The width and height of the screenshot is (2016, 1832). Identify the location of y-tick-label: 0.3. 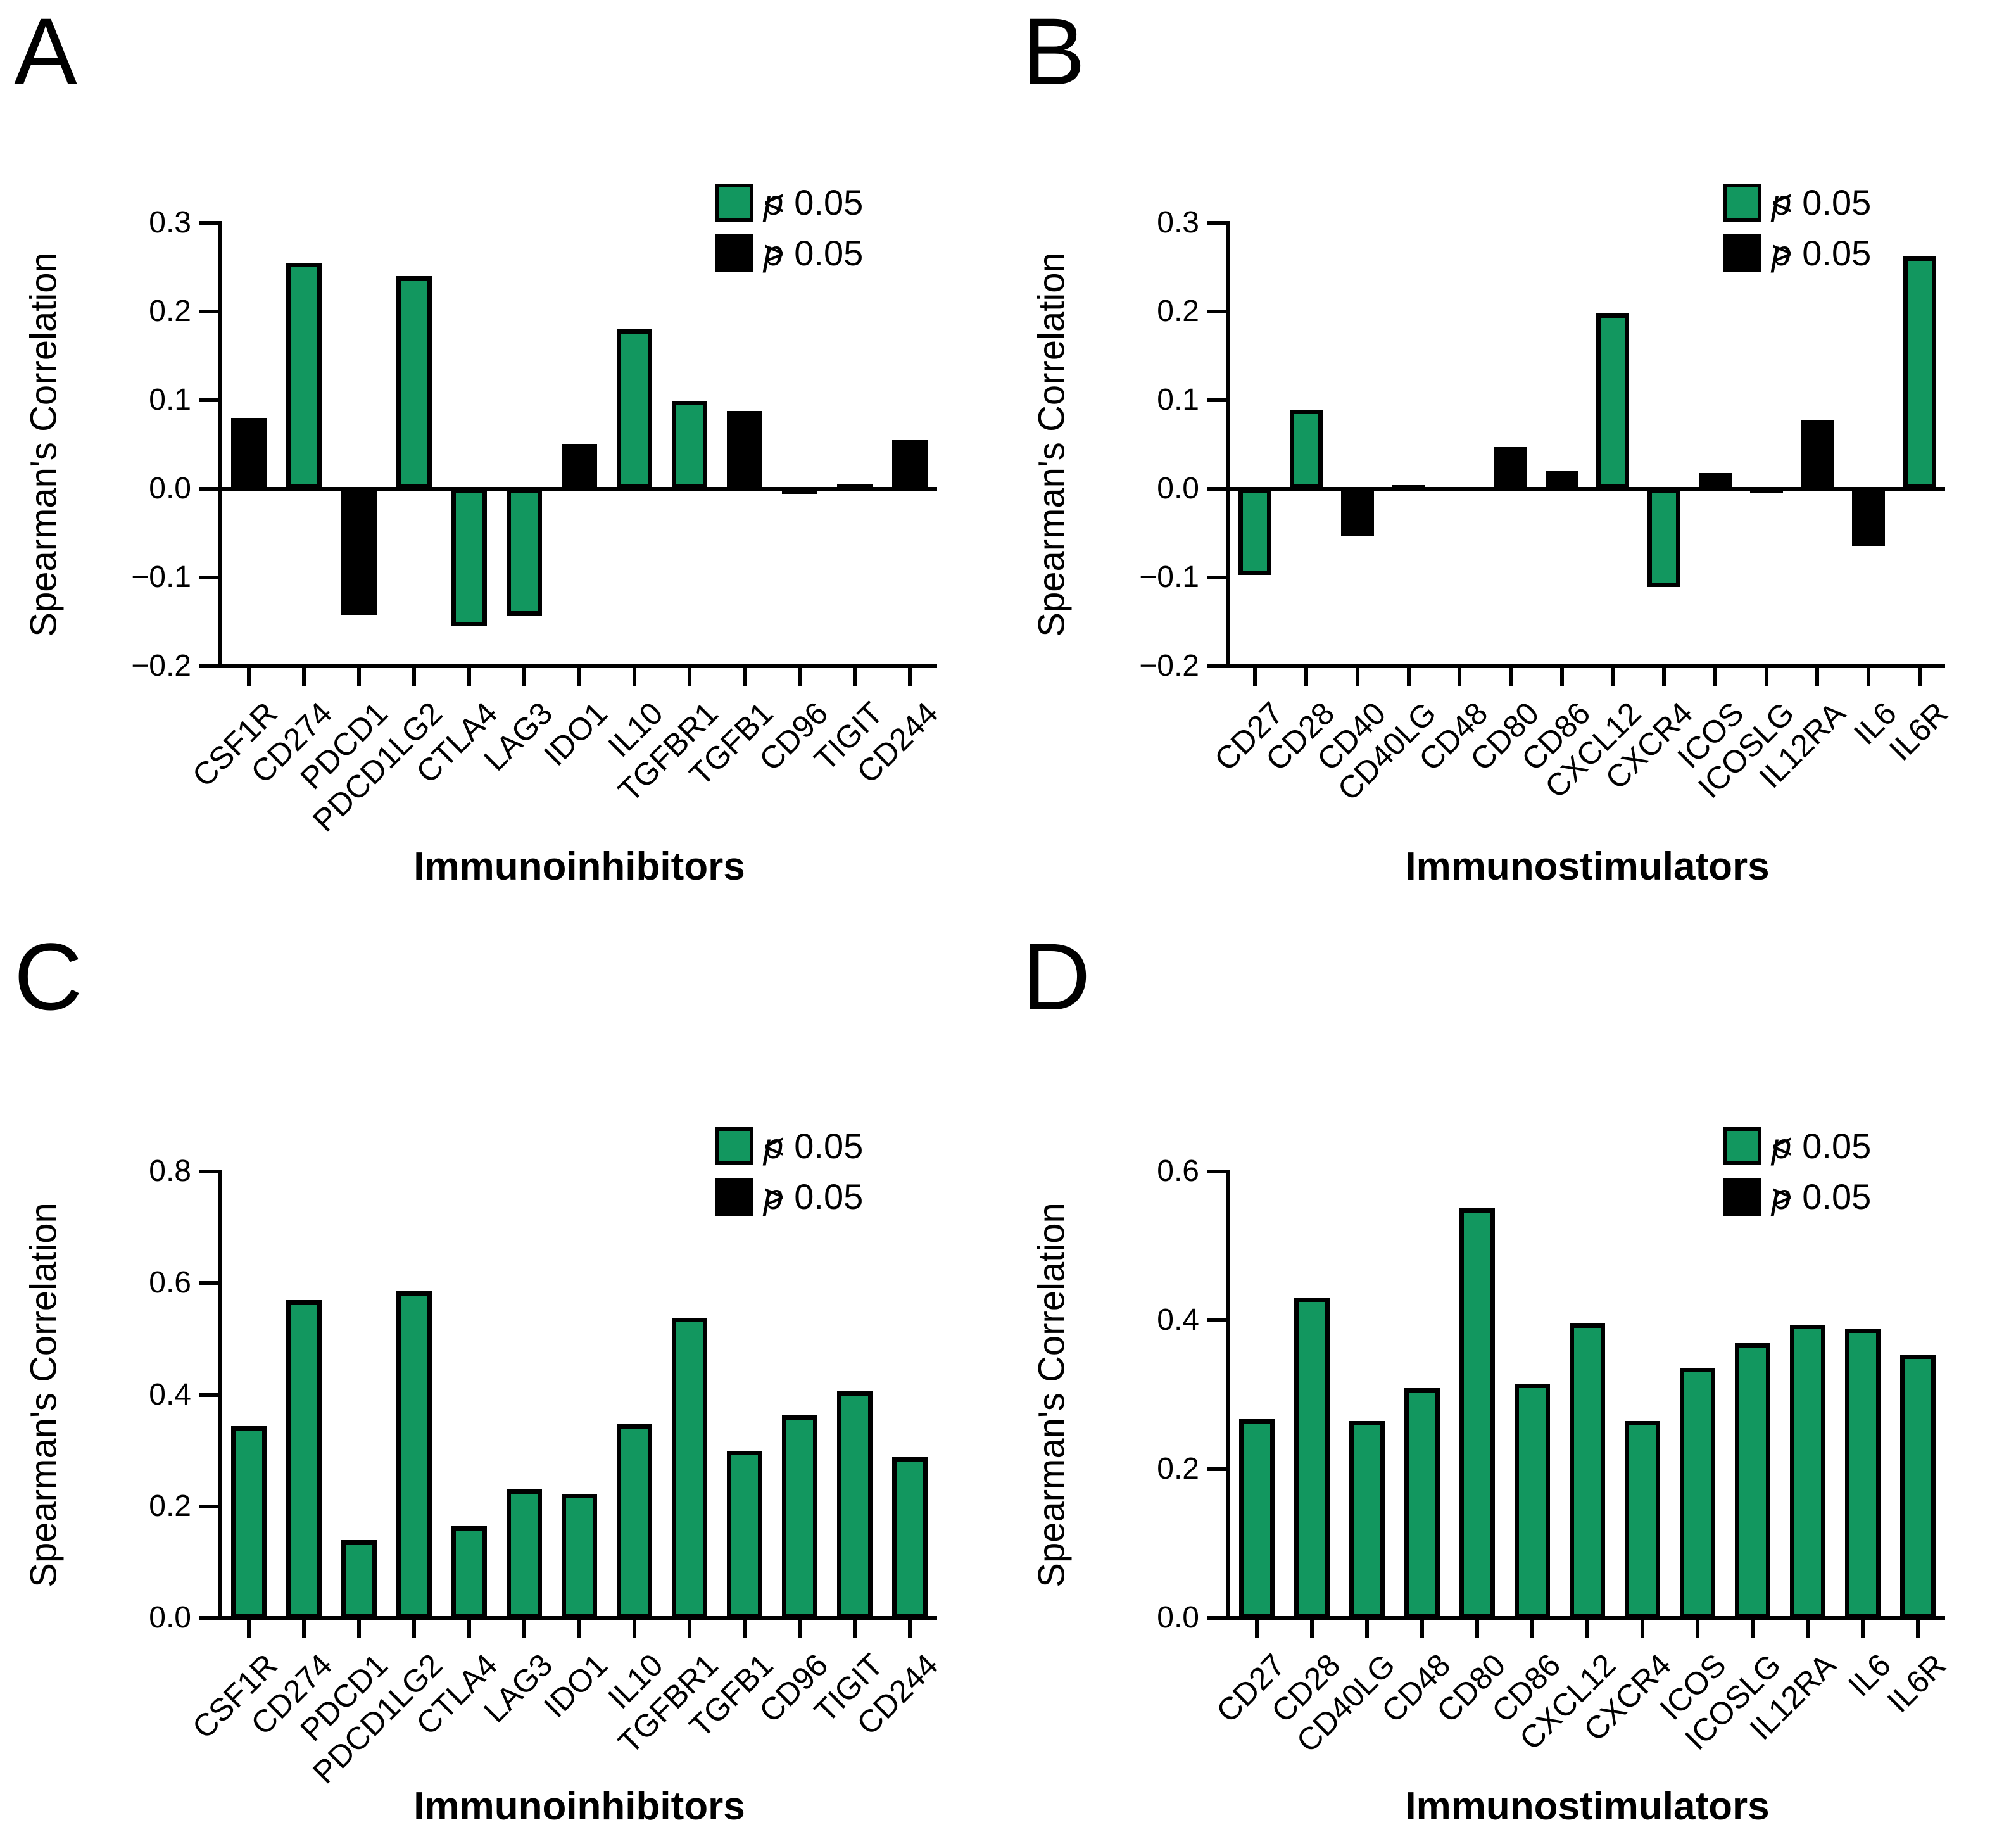
(1178, 222).